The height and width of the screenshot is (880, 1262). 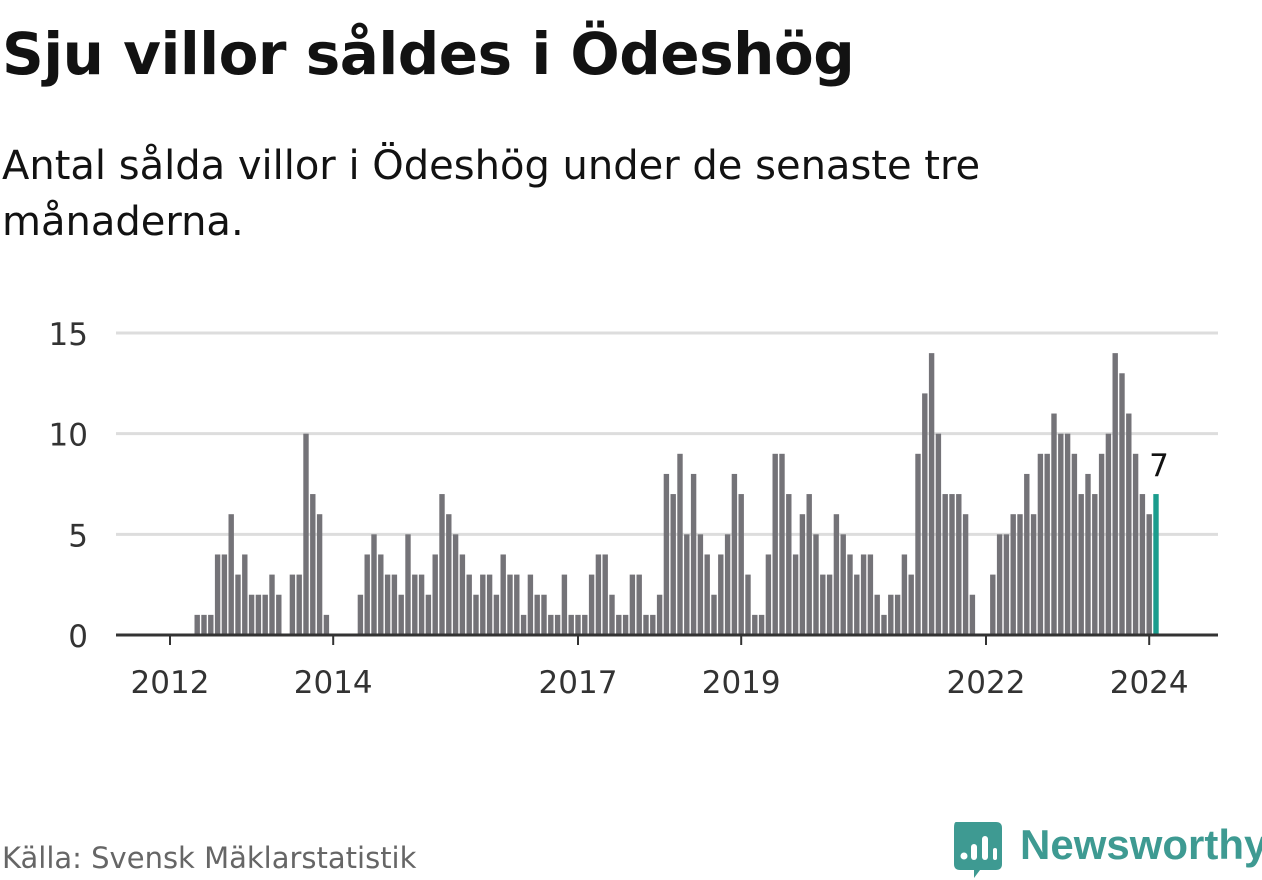 What do you see at coordinates (741, 683) in the screenshot?
I see `x-tick-label: 2019` at bounding box center [741, 683].